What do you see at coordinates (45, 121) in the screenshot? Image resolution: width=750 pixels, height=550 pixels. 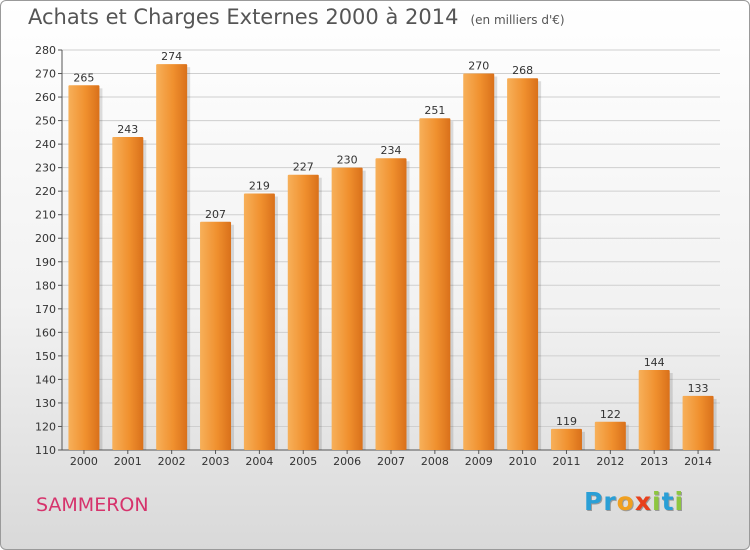 I see `y-tick-label: 250` at bounding box center [45, 121].